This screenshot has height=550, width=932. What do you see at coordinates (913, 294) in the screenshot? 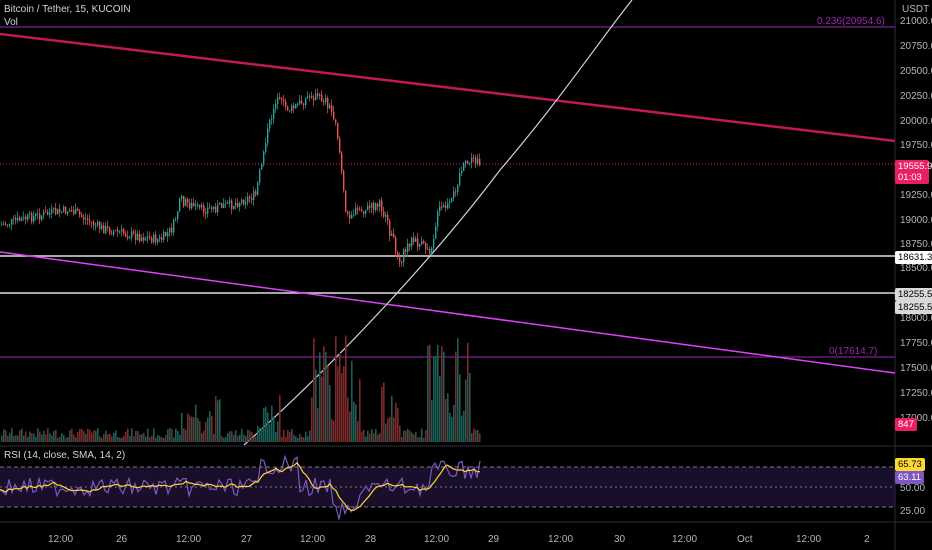
I see `level-badge-18255: 18255.5` at bounding box center [913, 294].